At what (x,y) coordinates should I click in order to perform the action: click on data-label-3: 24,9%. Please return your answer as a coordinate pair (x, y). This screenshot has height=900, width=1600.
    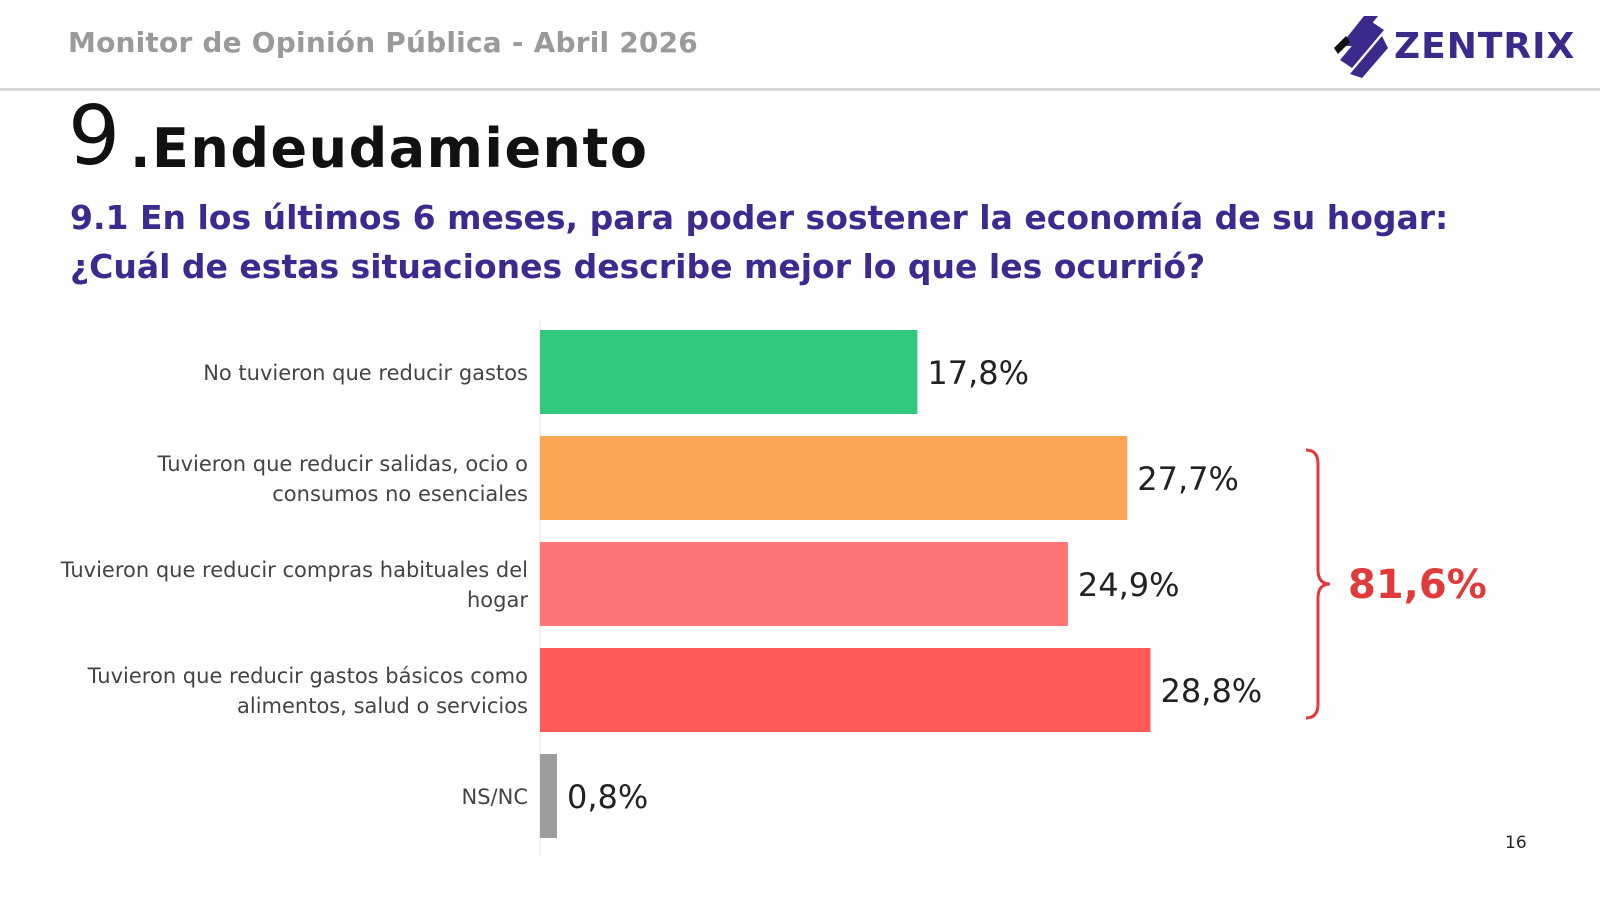
    Looking at the image, I should click on (1129, 585).